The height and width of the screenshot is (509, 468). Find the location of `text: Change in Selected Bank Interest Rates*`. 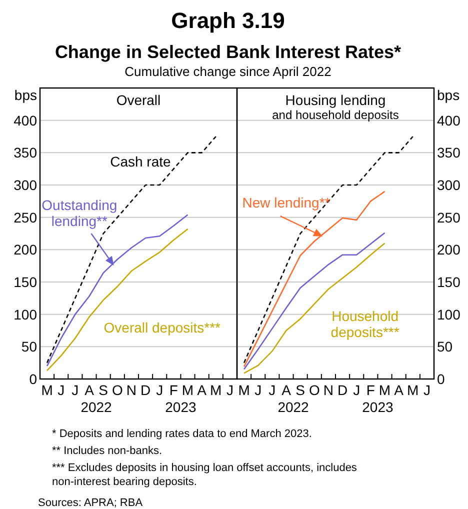

text: Change in Selected Bank Interest Rates* is located at coordinates (228, 52).